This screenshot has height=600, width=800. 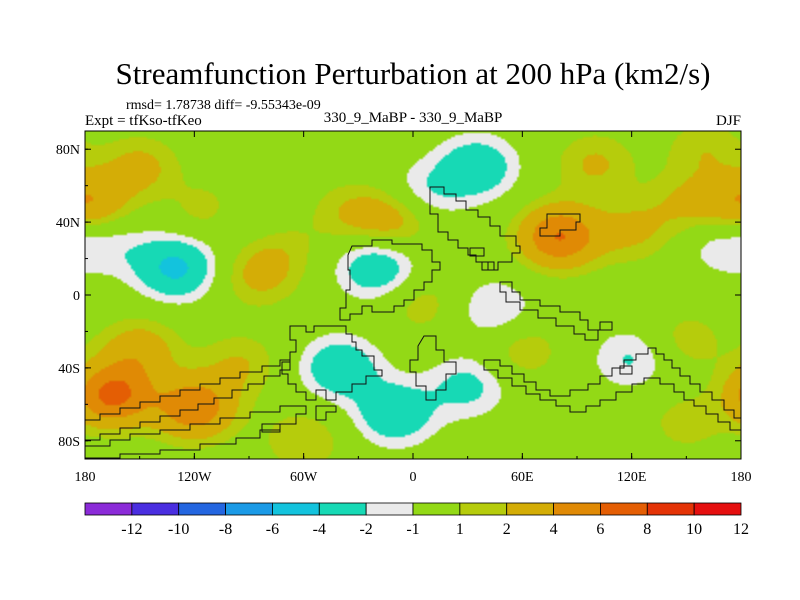 I want to click on x-tick-label: 120W, so click(x=194, y=477).